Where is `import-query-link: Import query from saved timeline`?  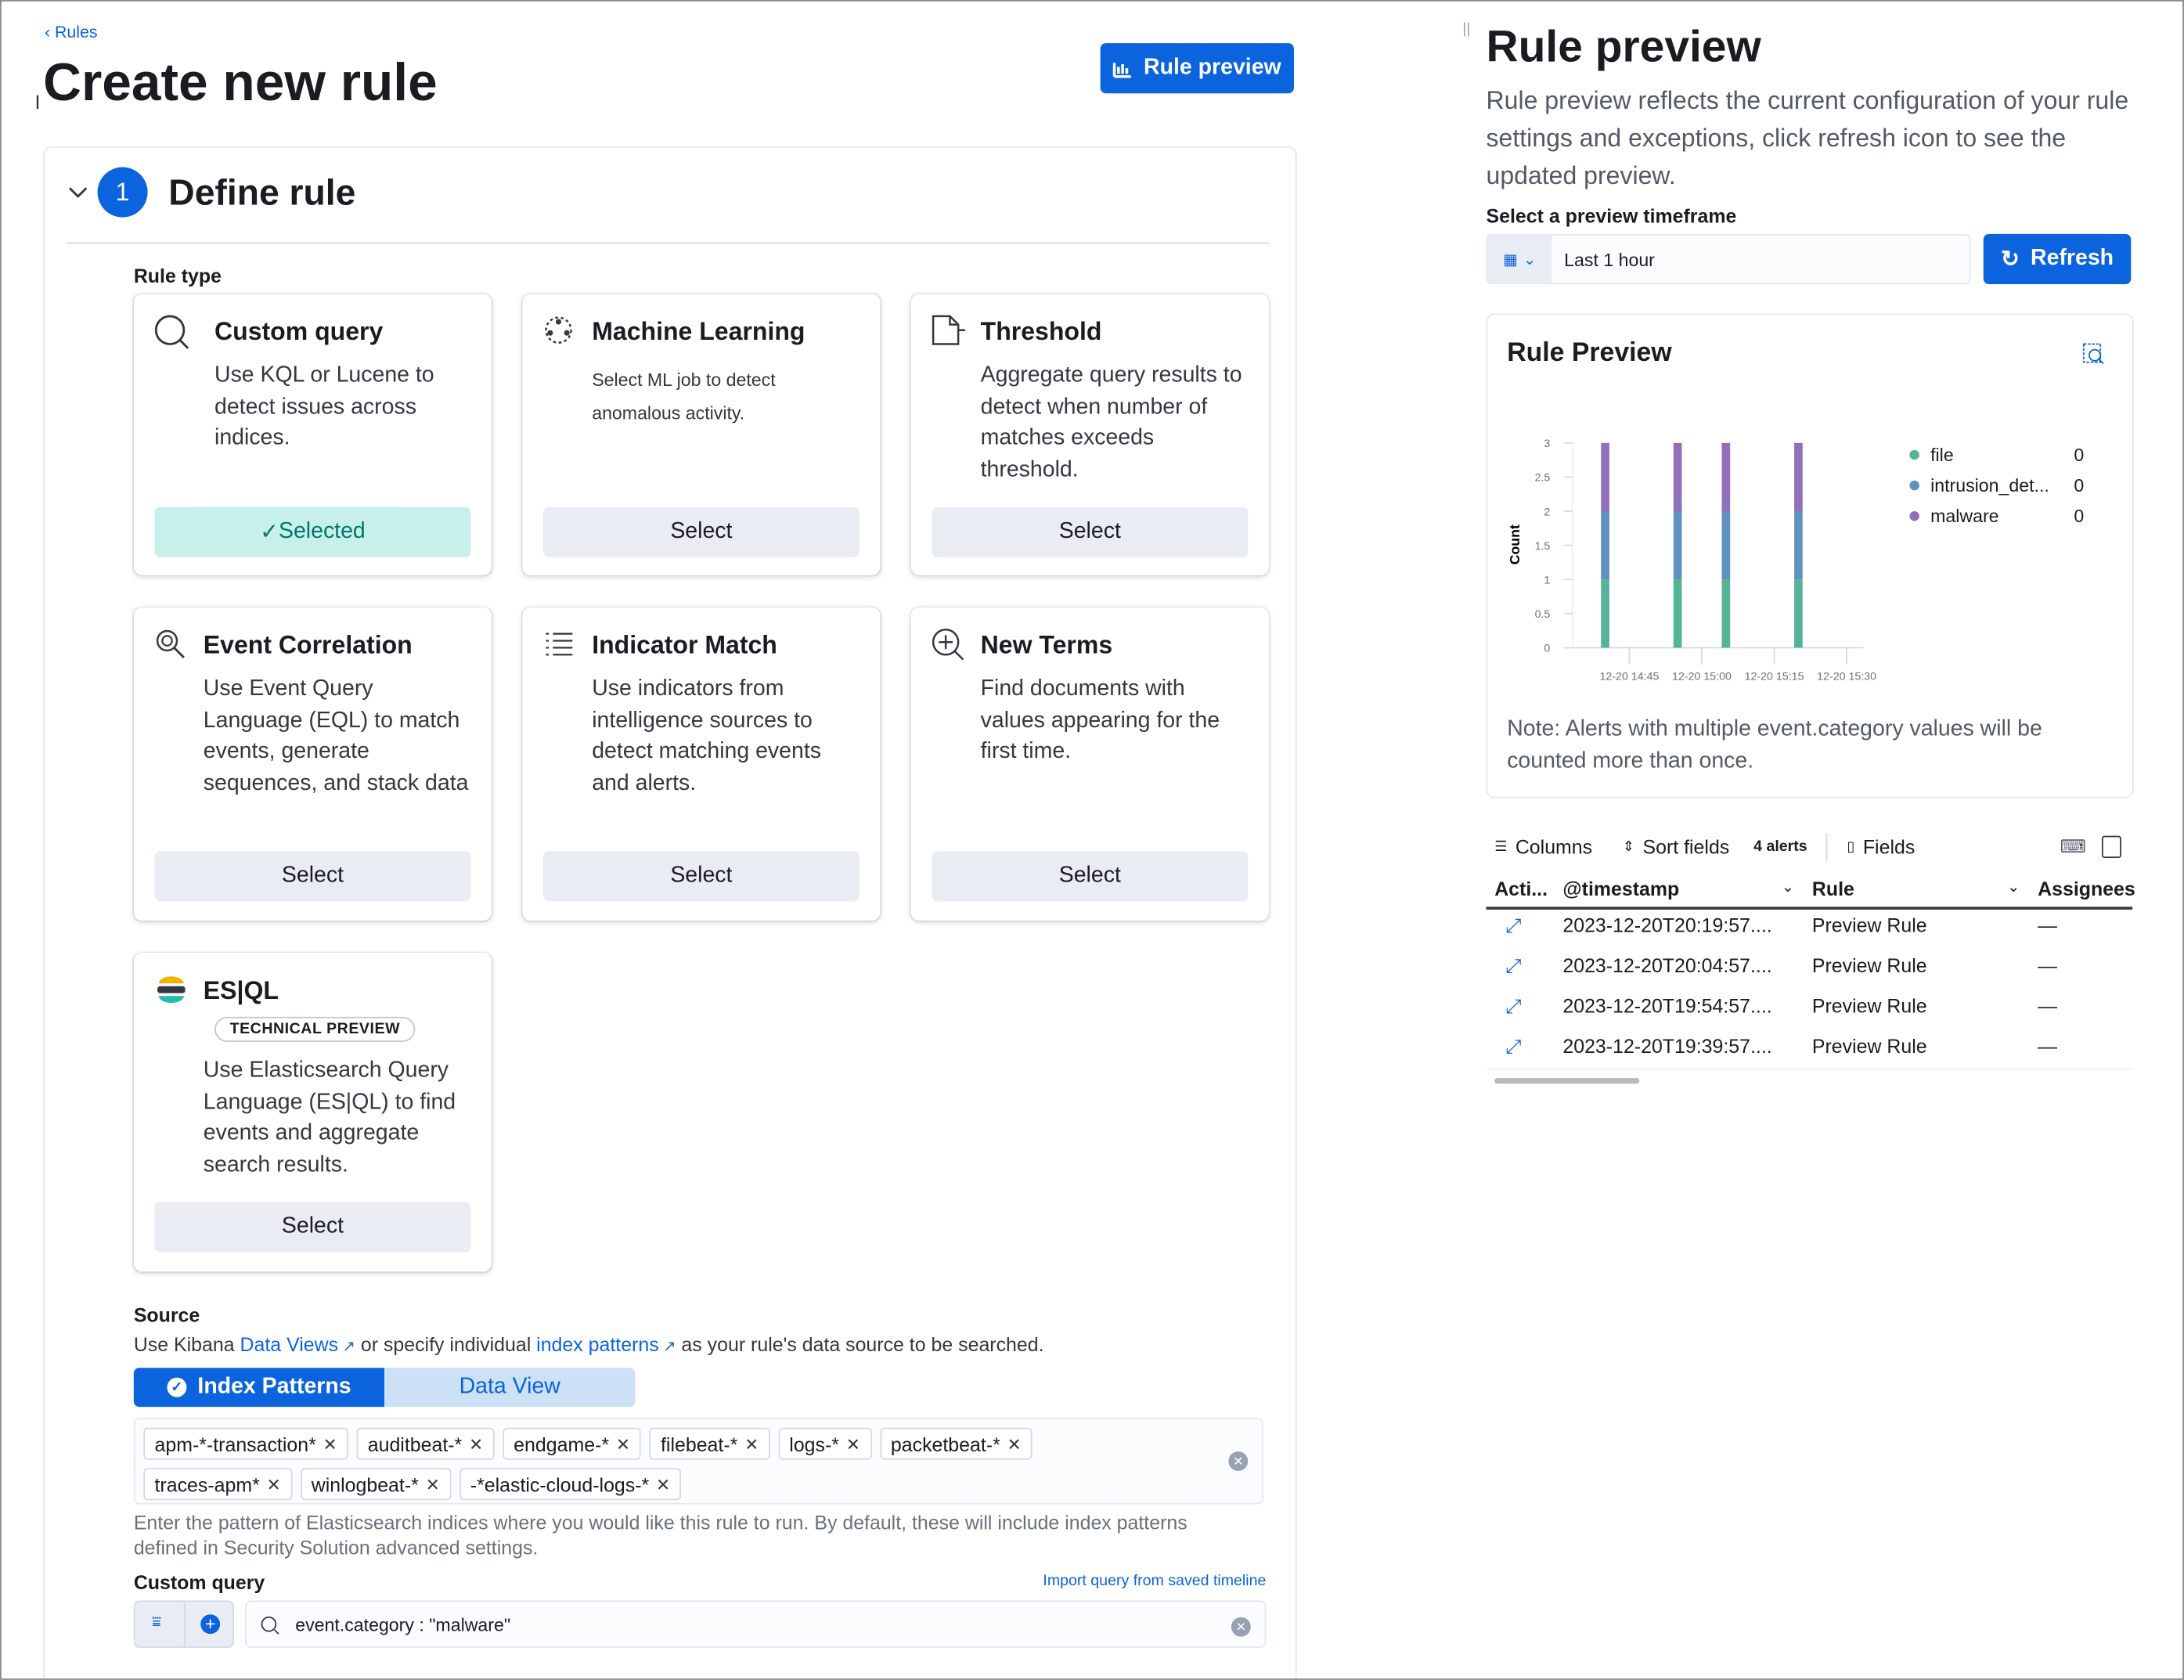 import-query-link: Import query from saved timeline is located at coordinates (1155, 1581).